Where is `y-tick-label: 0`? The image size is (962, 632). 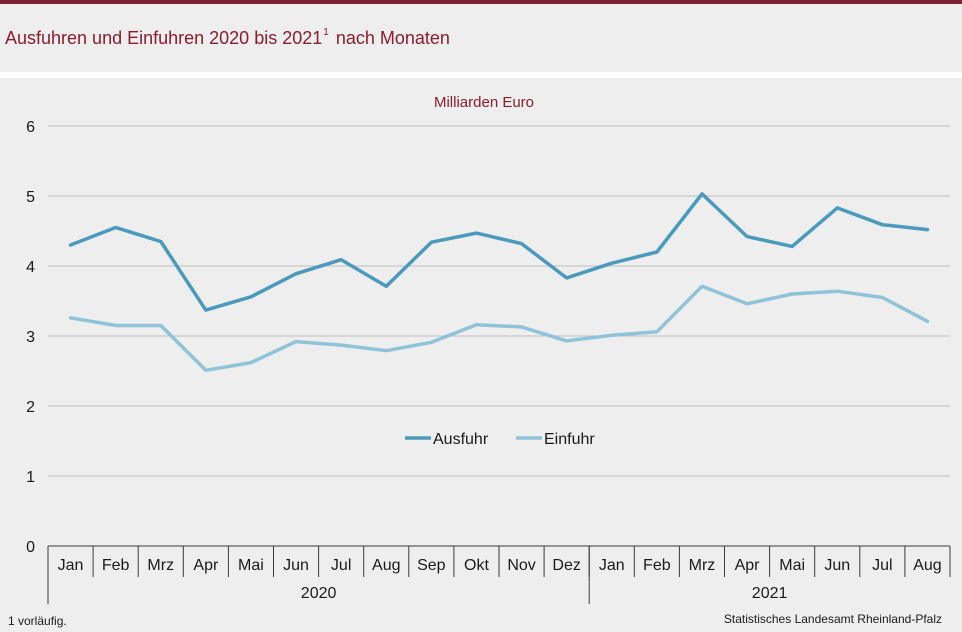 y-tick-label: 0 is located at coordinates (30, 547).